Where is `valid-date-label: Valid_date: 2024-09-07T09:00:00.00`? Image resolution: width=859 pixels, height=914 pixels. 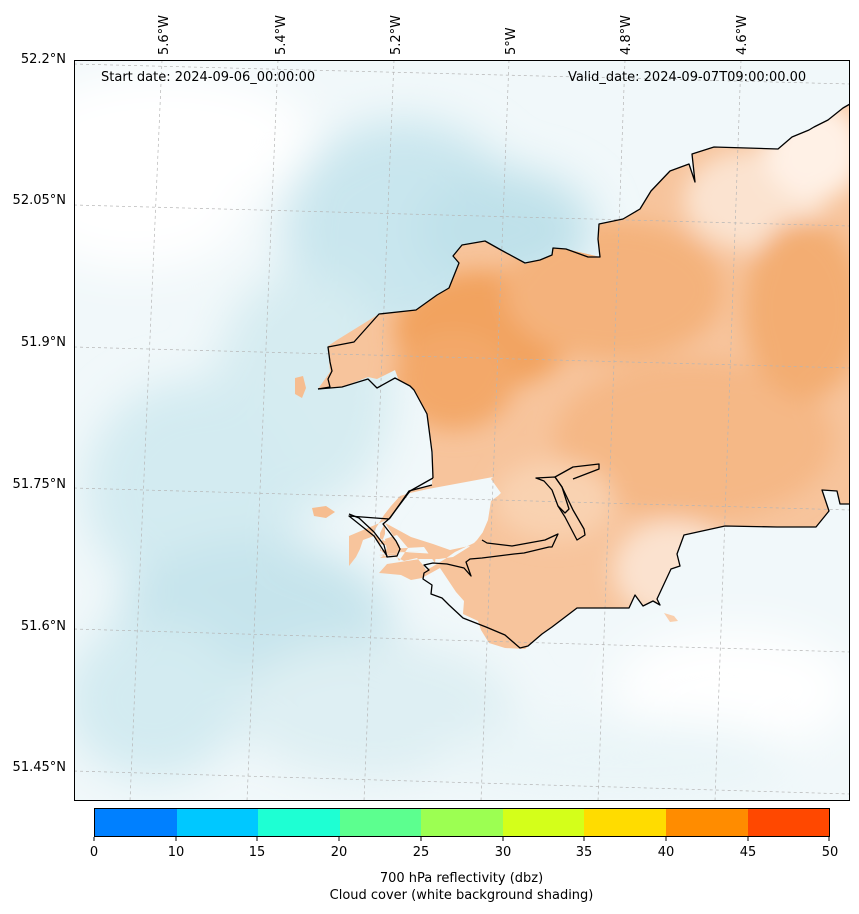
valid-date-label: Valid_date: 2024-09-07T09:00:00.00 is located at coordinates (687, 77).